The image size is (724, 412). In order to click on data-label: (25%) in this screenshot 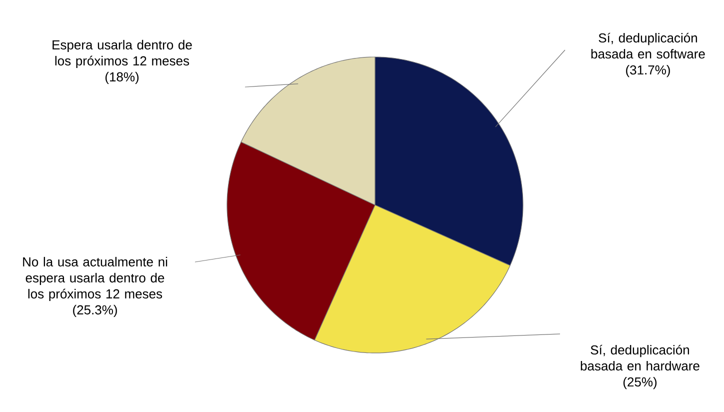, I will do `click(640, 383)`.